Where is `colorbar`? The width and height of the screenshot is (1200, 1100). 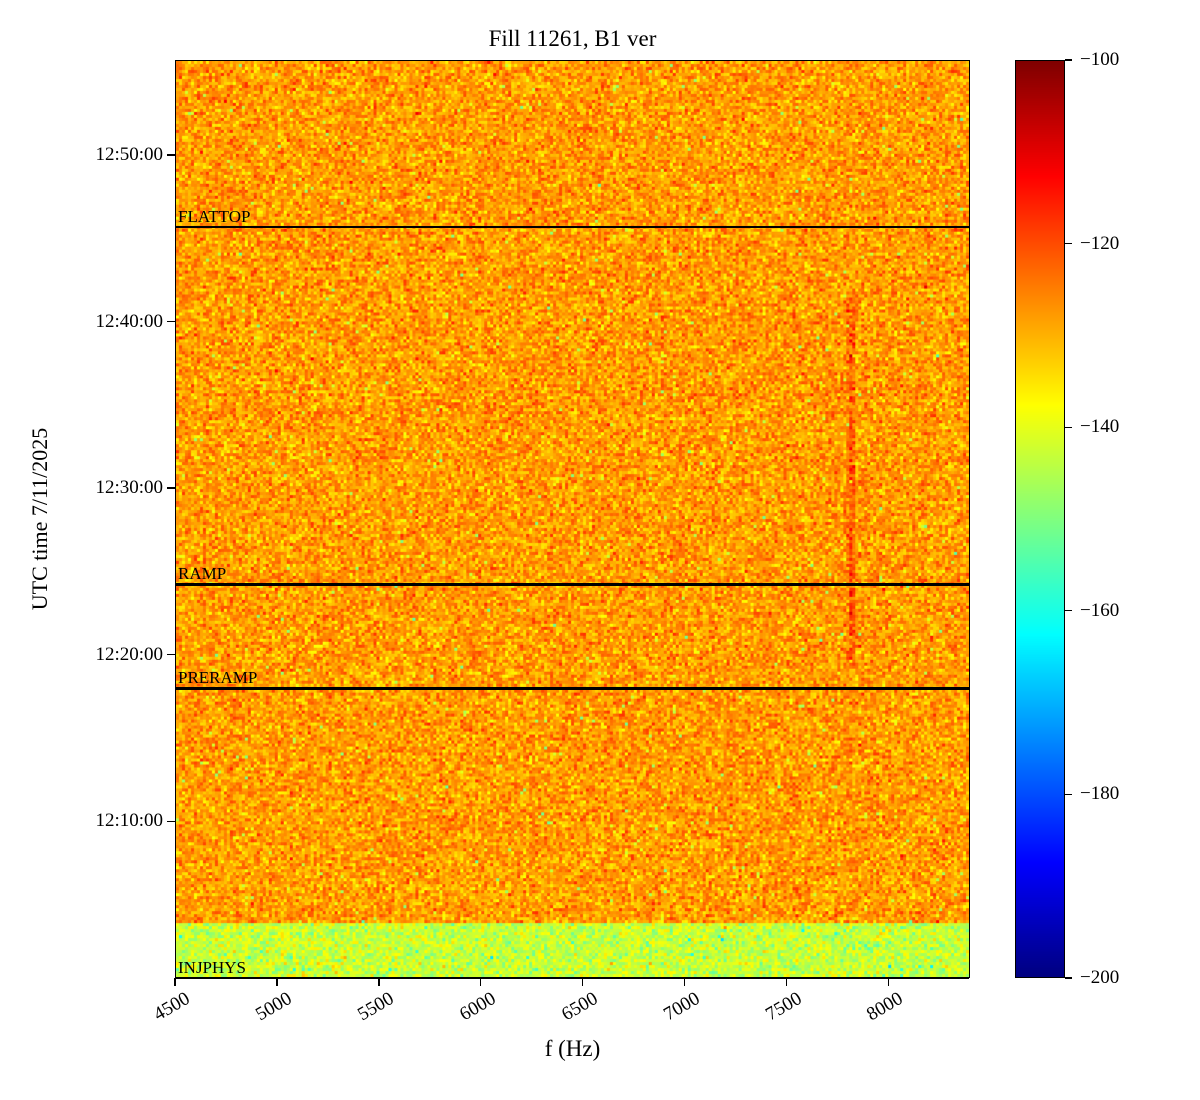
colorbar is located at coordinates (1040, 519).